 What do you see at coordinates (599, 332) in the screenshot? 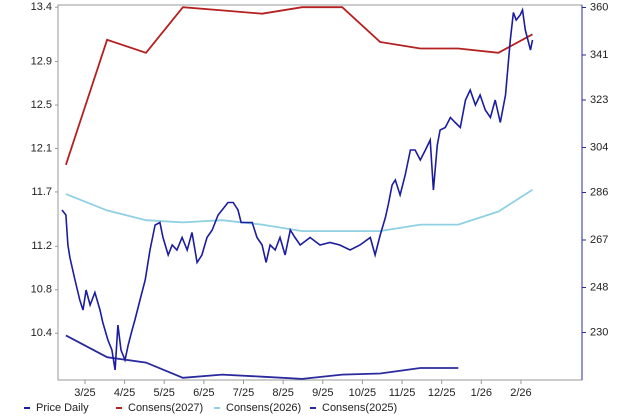
I see `y2-tick-label: 230` at bounding box center [599, 332].